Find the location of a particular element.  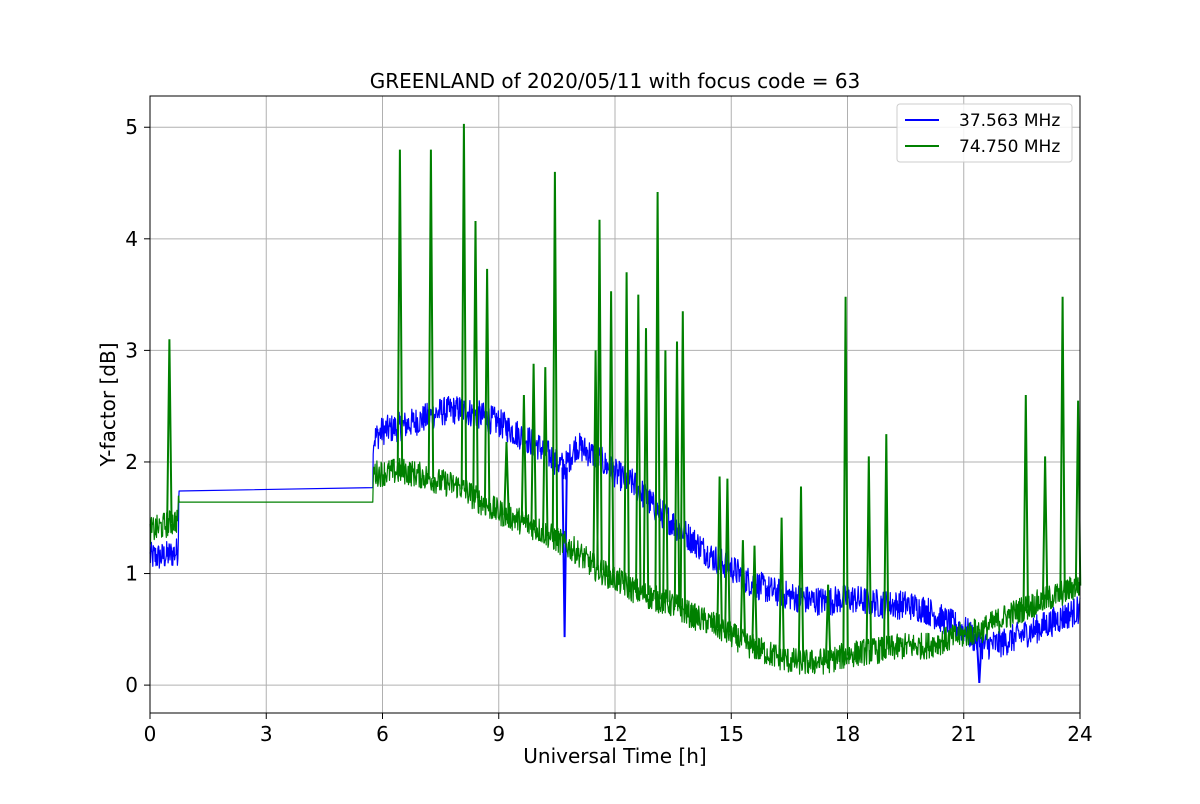

x-tick-label: 18 is located at coordinates (847, 734).